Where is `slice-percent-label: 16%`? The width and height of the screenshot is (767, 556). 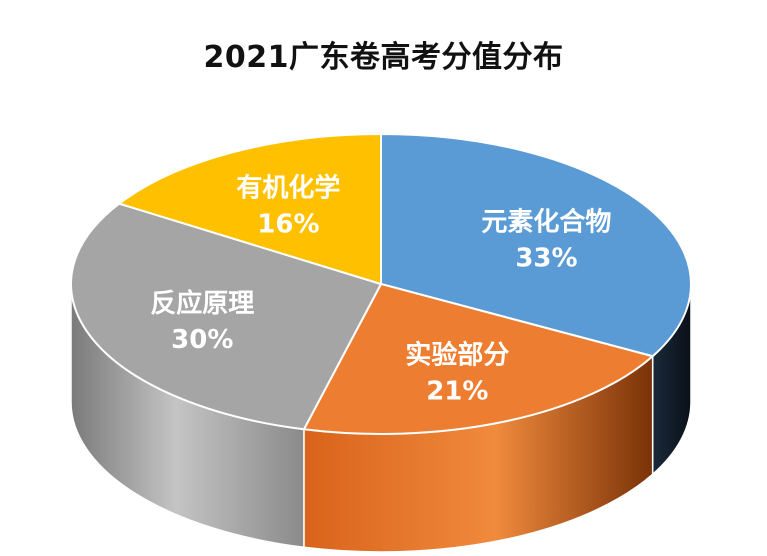
slice-percent-label: 16% is located at coordinates (288, 225).